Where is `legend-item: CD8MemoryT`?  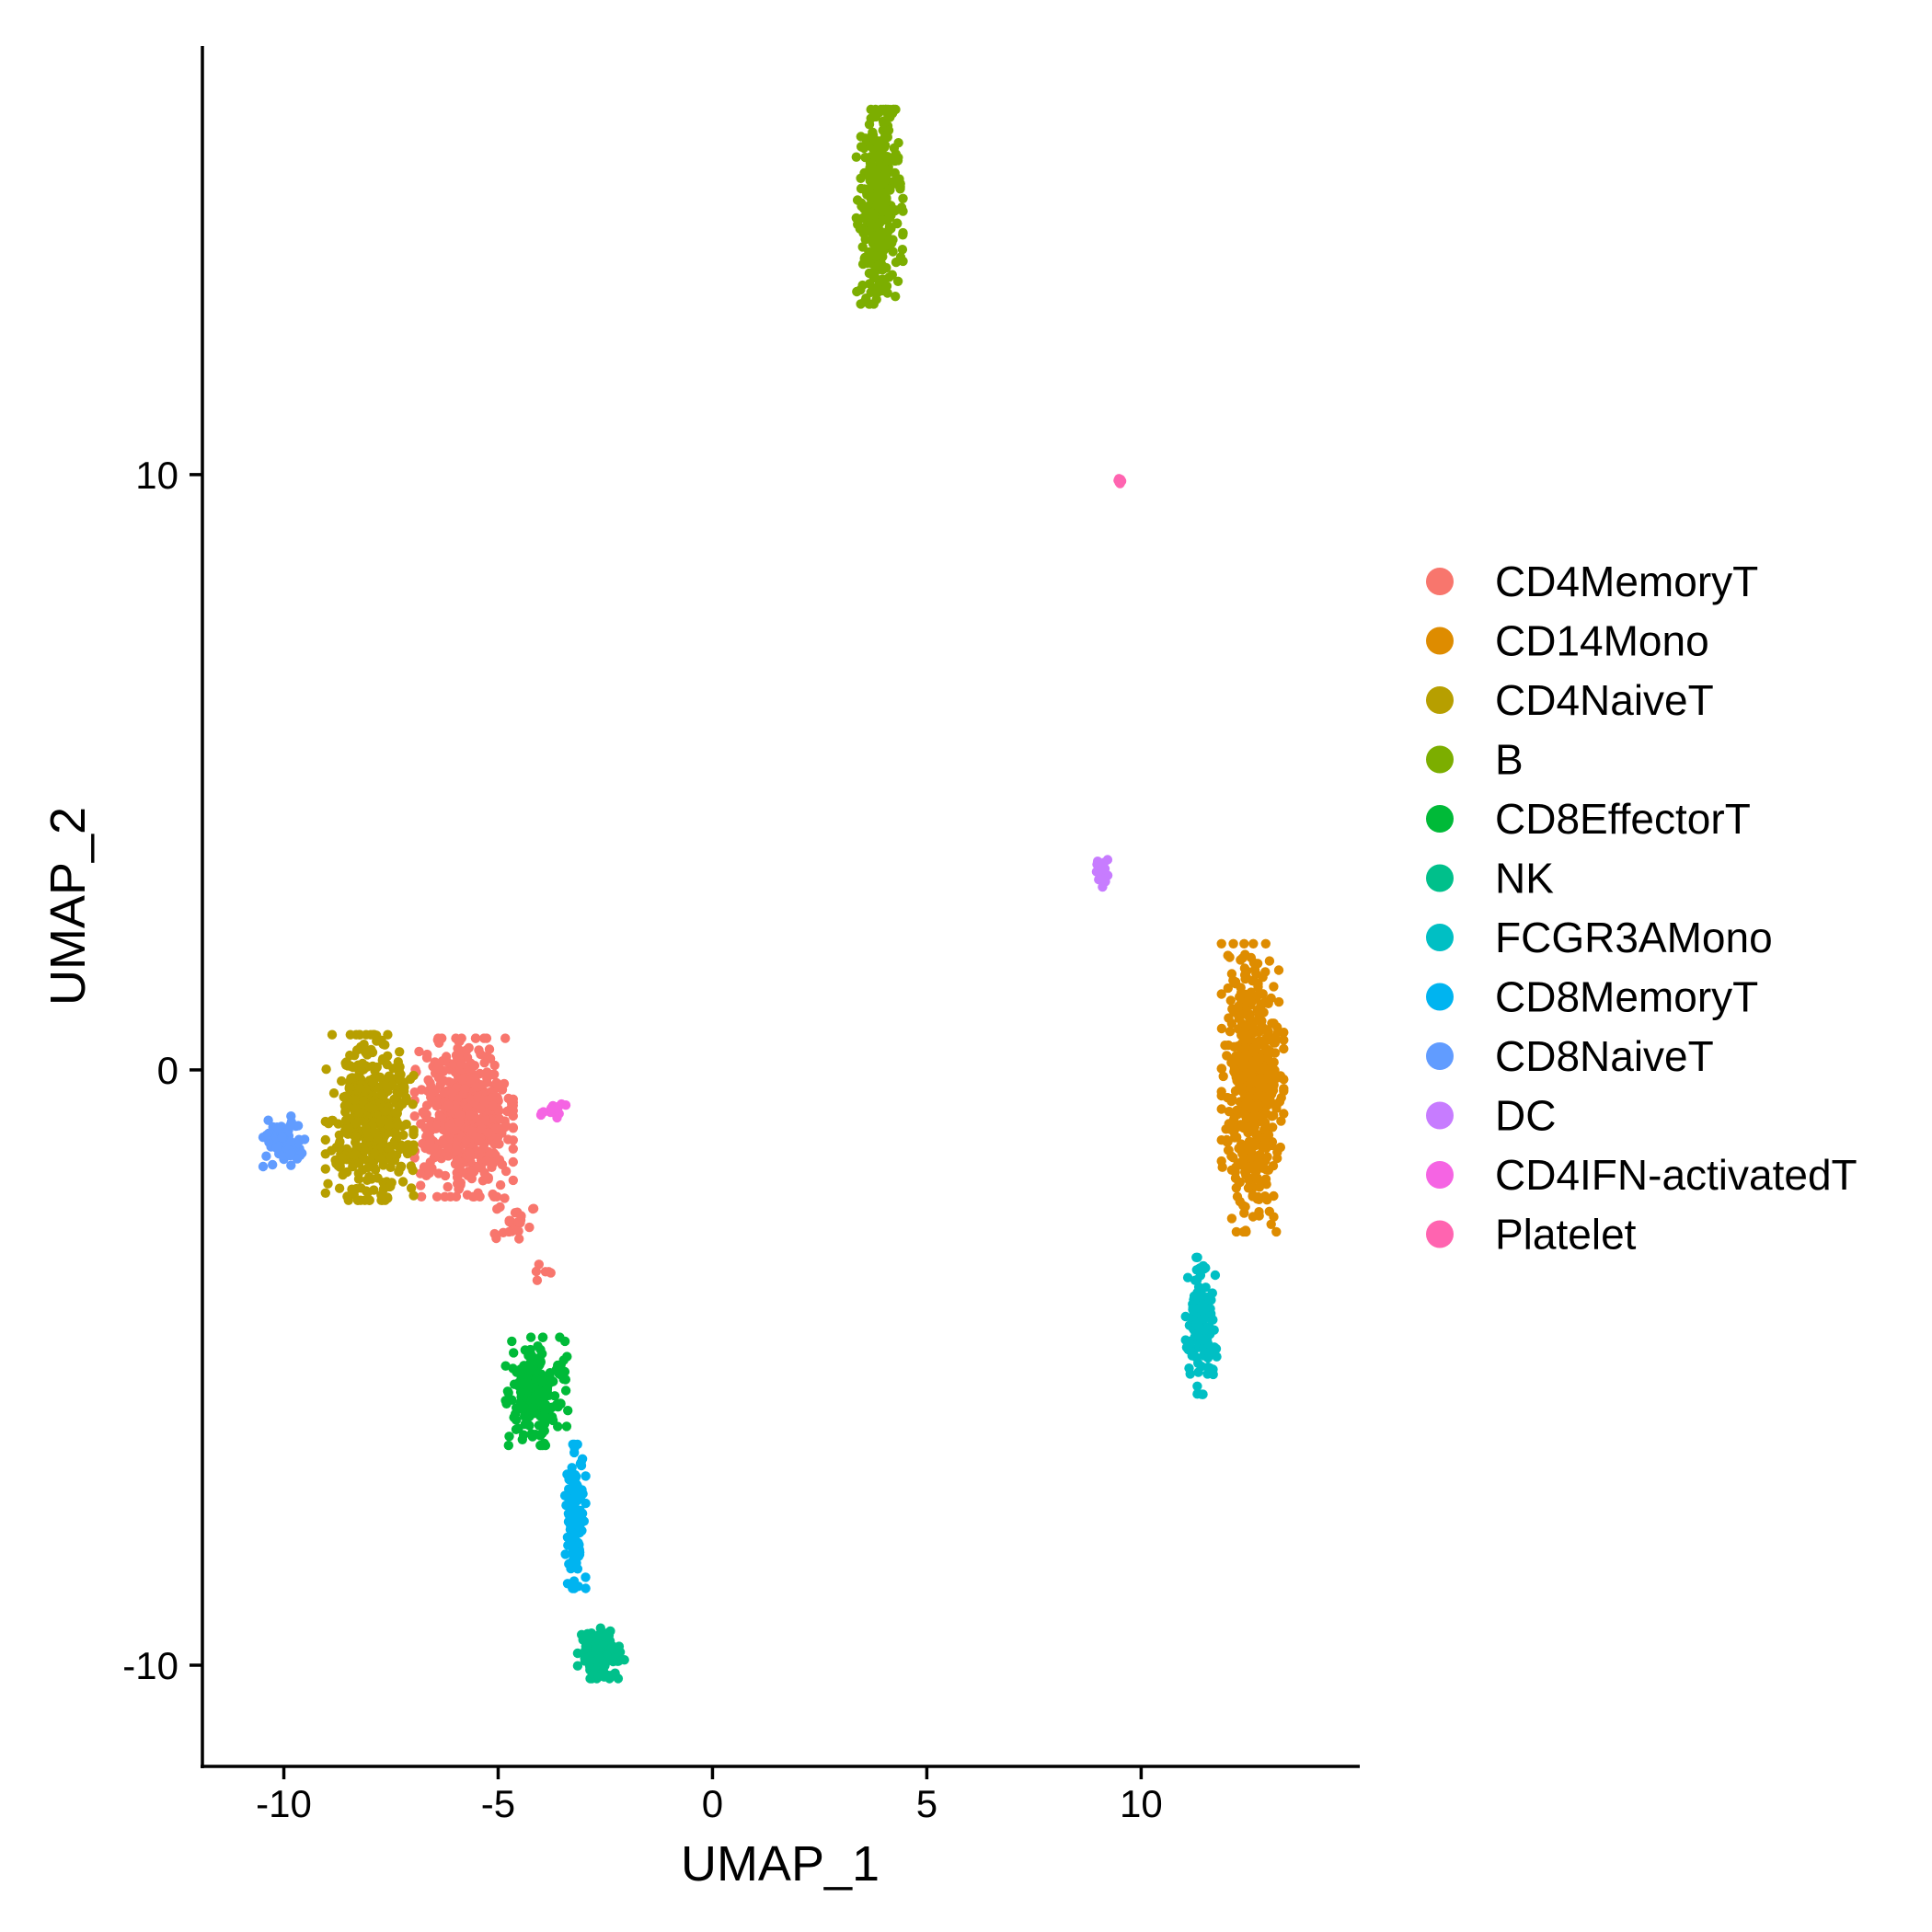
legend-item: CD8MemoryT is located at coordinates (1592, 997).